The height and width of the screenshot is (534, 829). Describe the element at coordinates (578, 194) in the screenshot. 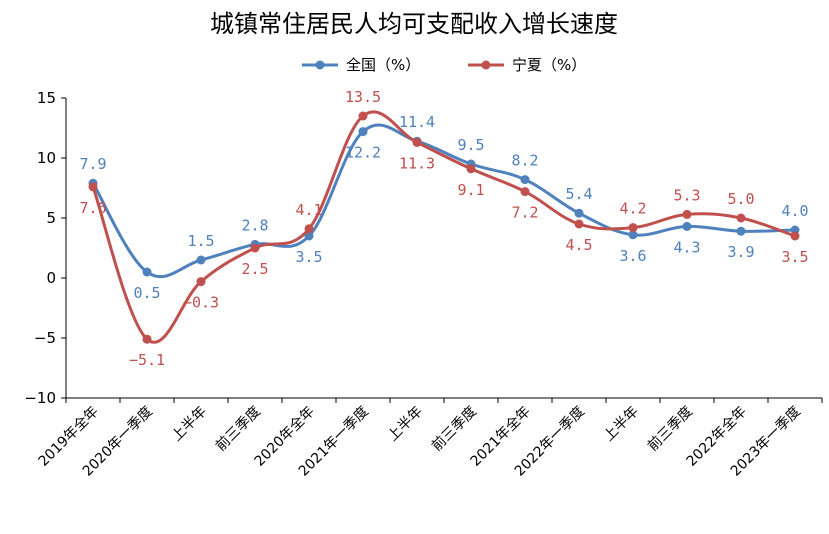

I see `data-label-national: 5.4` at that location.